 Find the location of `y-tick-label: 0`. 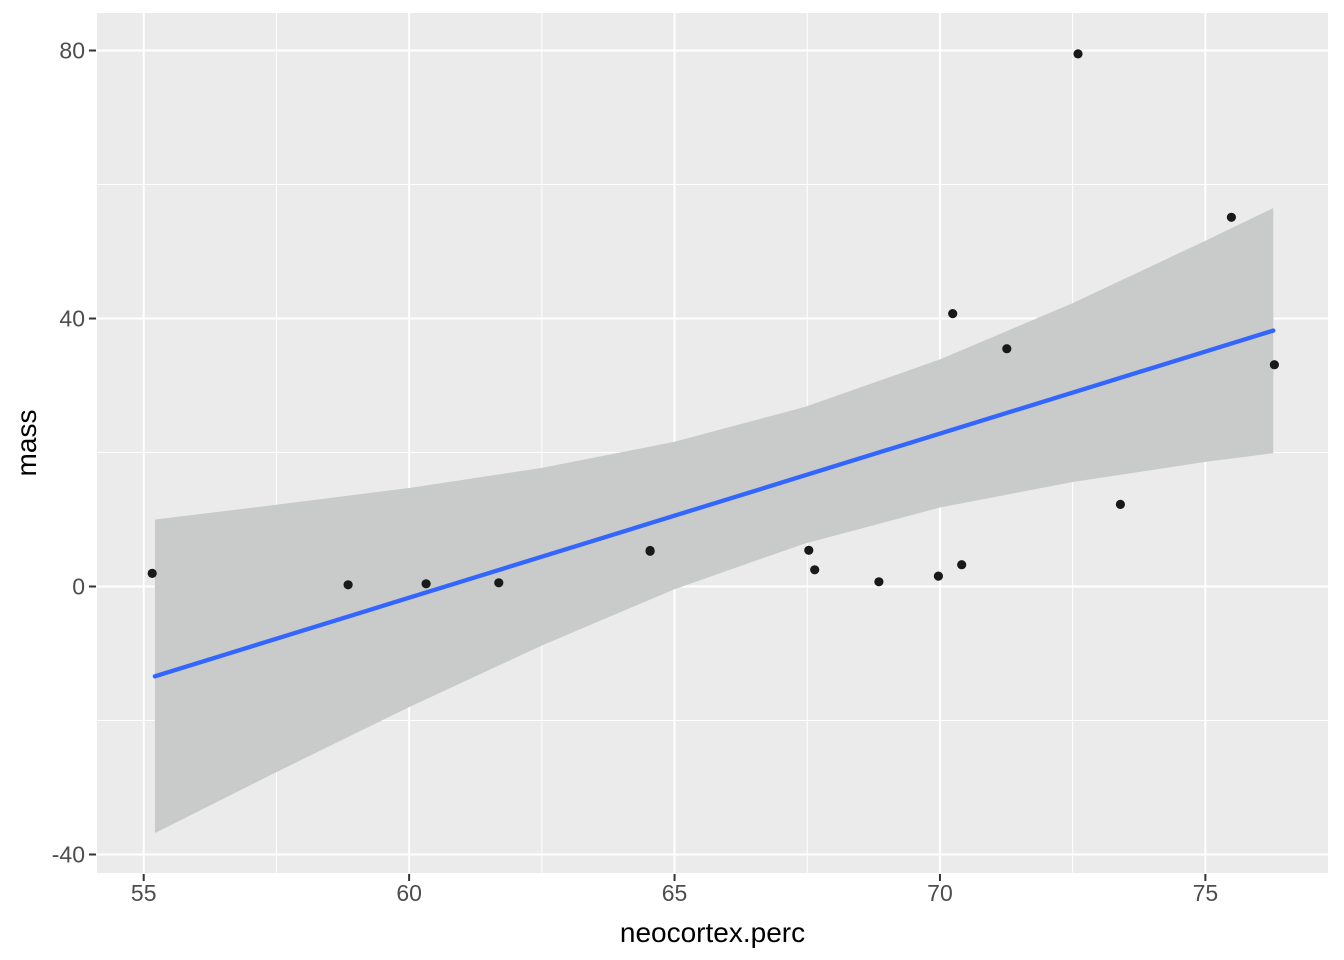

y-tick-label: 0 is located at coordinates (78, 587).